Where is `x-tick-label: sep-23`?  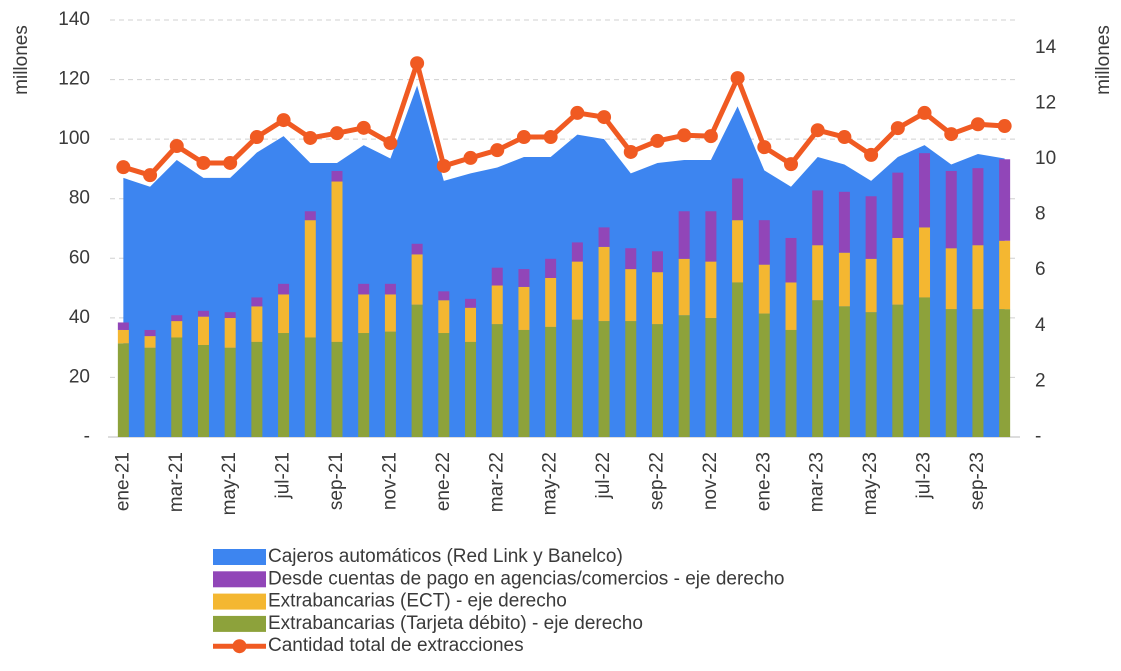
x-tick-label: sep-23 is located at coordinates (977, 481).